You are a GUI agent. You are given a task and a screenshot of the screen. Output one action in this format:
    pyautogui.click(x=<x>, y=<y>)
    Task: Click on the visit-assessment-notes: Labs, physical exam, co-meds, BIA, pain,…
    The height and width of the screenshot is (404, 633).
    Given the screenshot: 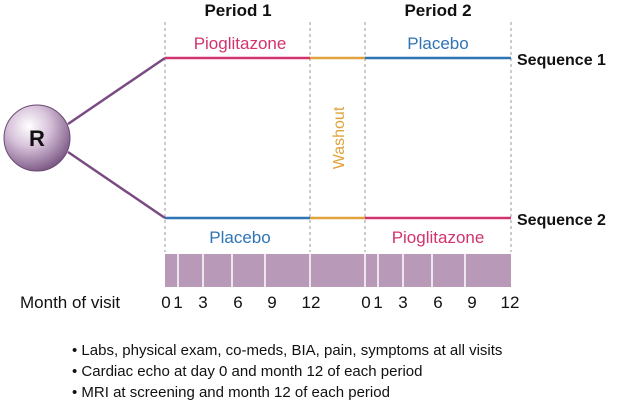 What is the action you would take?
    pyautogui.click(x=287, y=371)
    